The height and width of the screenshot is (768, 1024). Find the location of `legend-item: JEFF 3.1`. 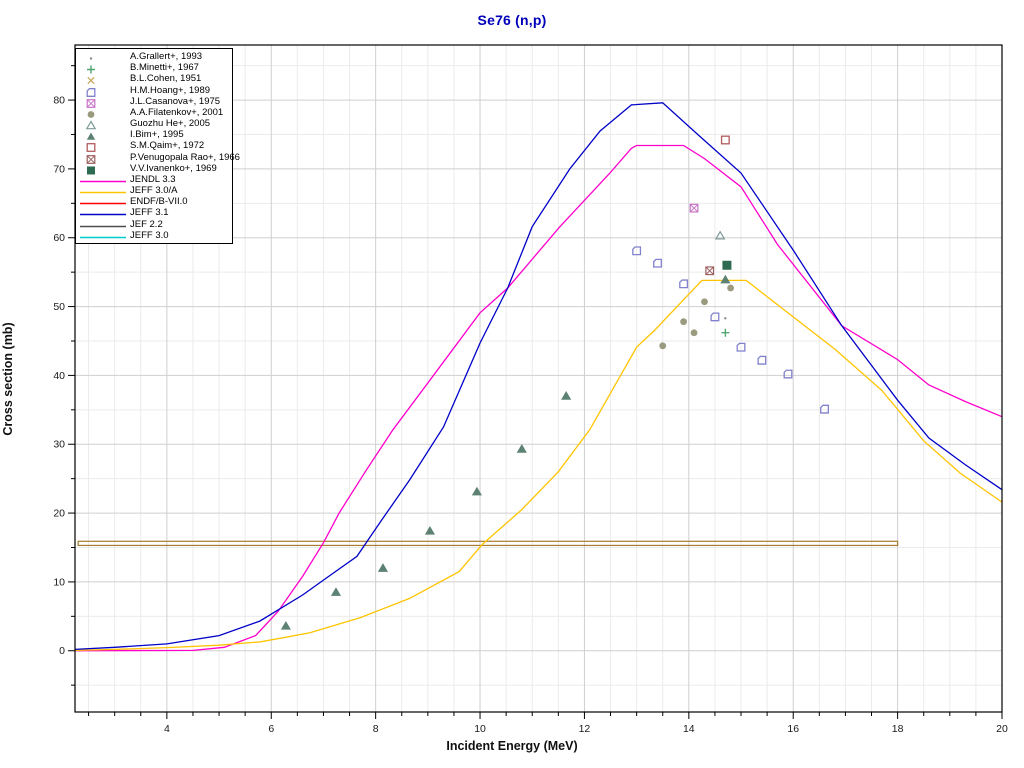

legend-item: JEFF 3.1 is located at coordinates (154, 212).